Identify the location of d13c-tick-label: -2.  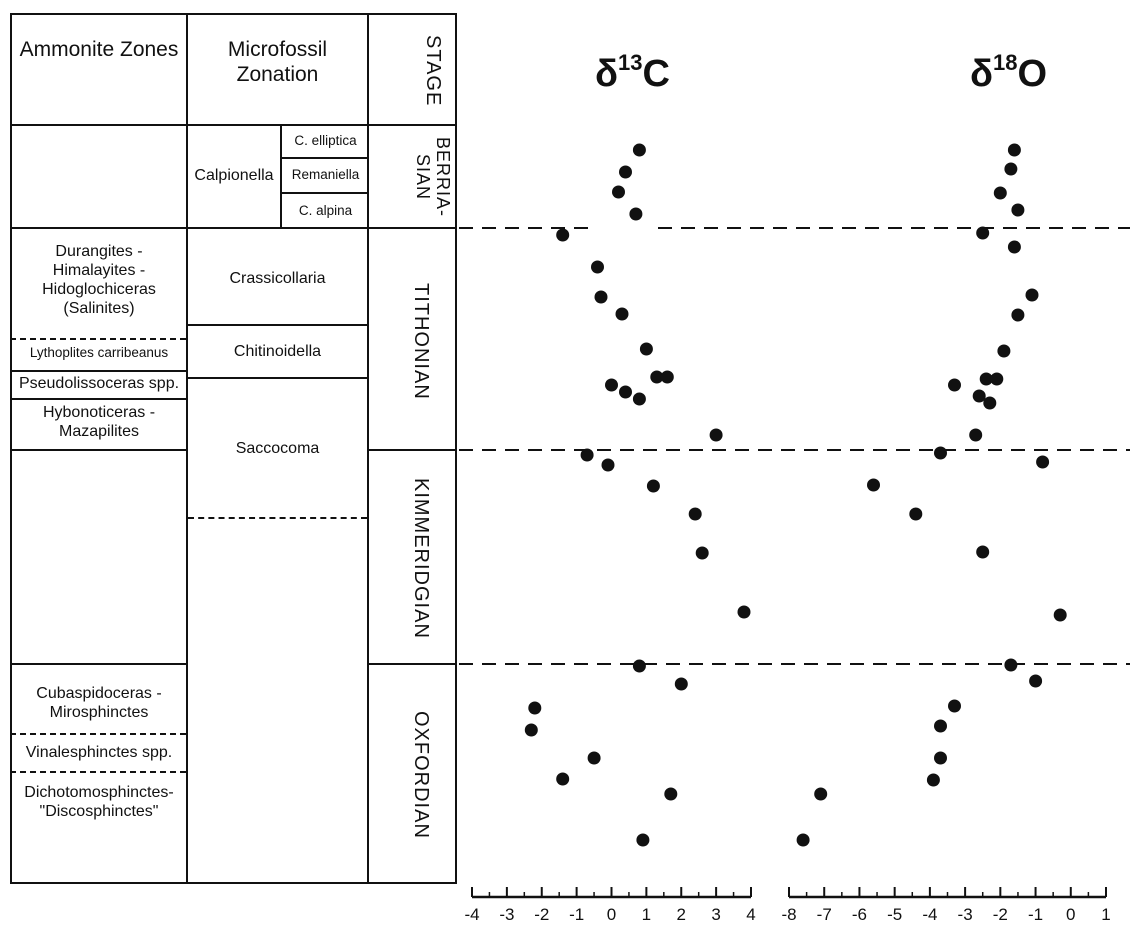
(541, 914).